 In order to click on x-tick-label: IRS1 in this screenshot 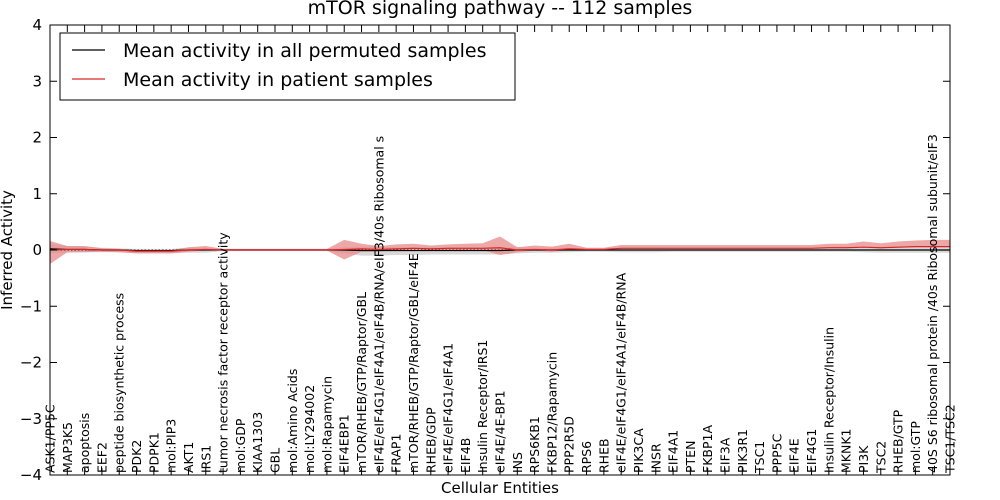, I will do `click(205, 459)`.